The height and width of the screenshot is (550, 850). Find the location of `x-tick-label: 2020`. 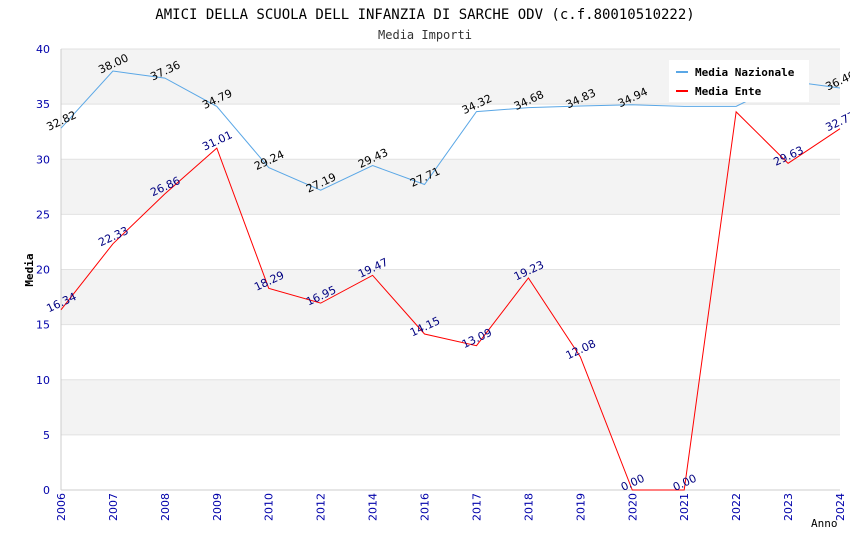

x-tick-label: 2020 is located at coordinates (632, 507).